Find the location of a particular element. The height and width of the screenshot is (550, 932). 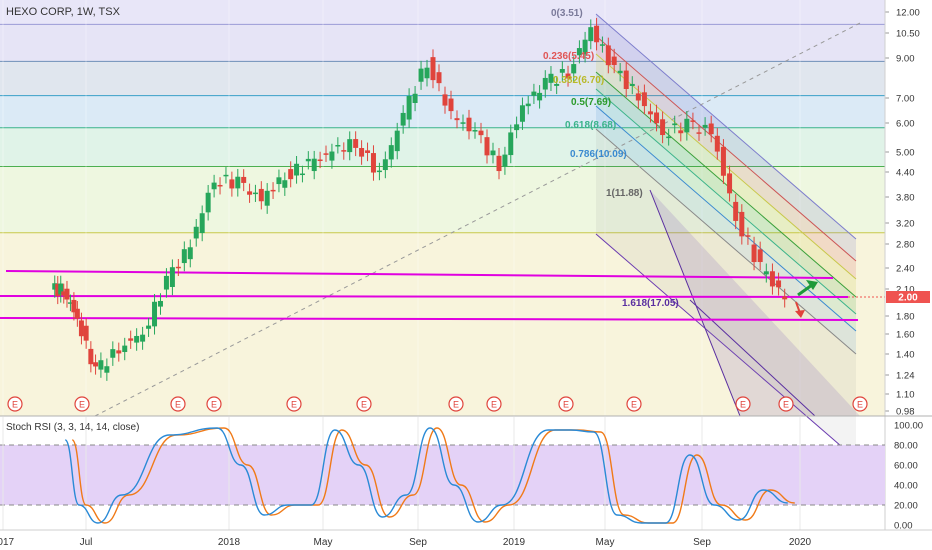

time-tick-label: Jul is located at coordinates (86, 542).